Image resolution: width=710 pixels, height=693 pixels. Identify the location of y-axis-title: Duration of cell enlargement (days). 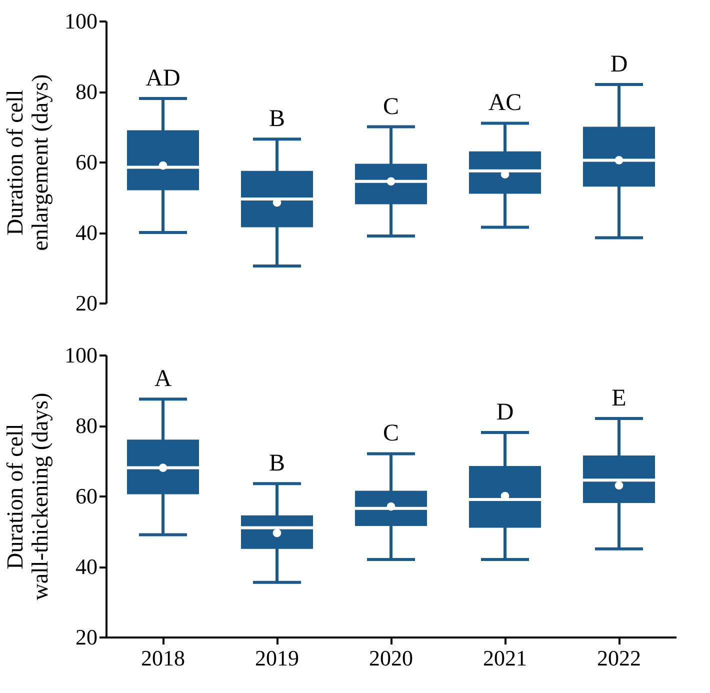
(27, 162).